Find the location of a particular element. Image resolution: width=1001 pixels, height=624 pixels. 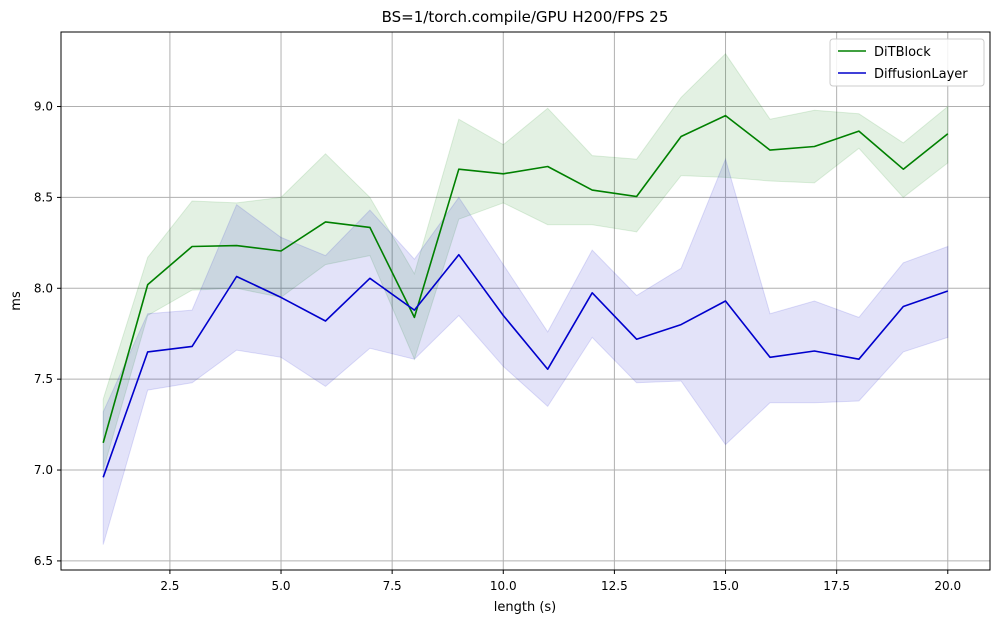

x-tick-label: 20.0 is located at coordinates (947, 586).